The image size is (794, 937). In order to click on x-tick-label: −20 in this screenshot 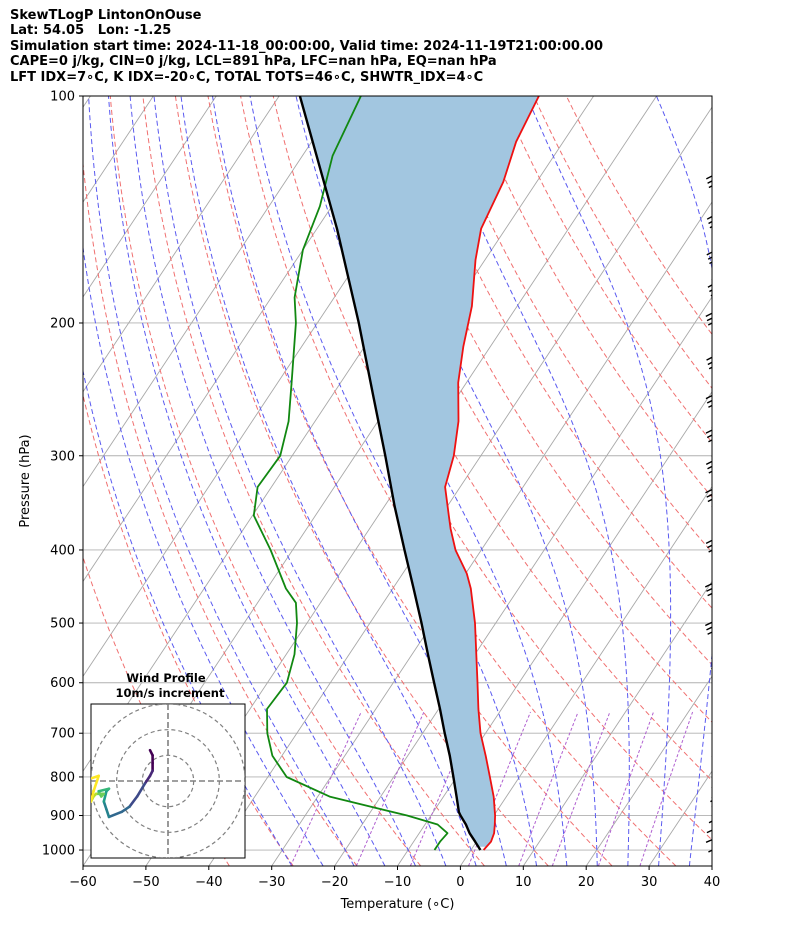, I will do `click(334, 882)`.